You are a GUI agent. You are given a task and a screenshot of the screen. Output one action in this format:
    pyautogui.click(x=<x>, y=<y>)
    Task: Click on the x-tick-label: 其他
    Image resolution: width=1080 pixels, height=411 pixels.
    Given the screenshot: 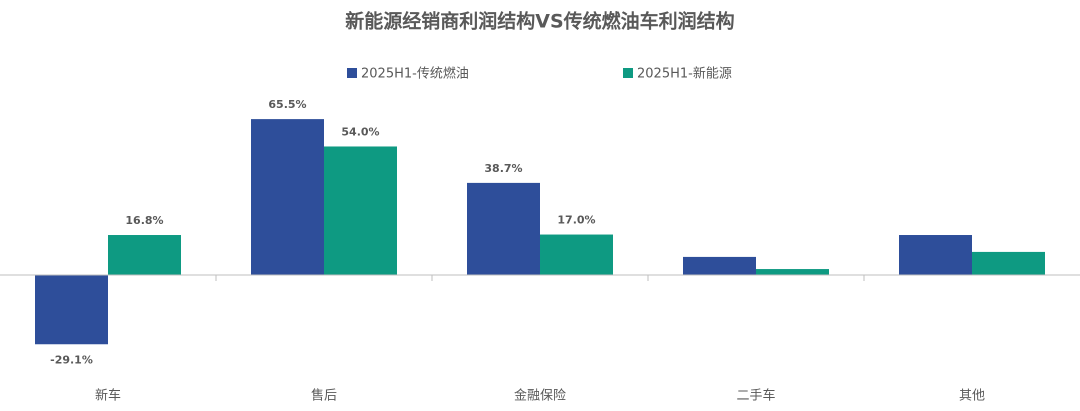 What is the action you would take?
    pyautogui.click(x=972, y=396)
    